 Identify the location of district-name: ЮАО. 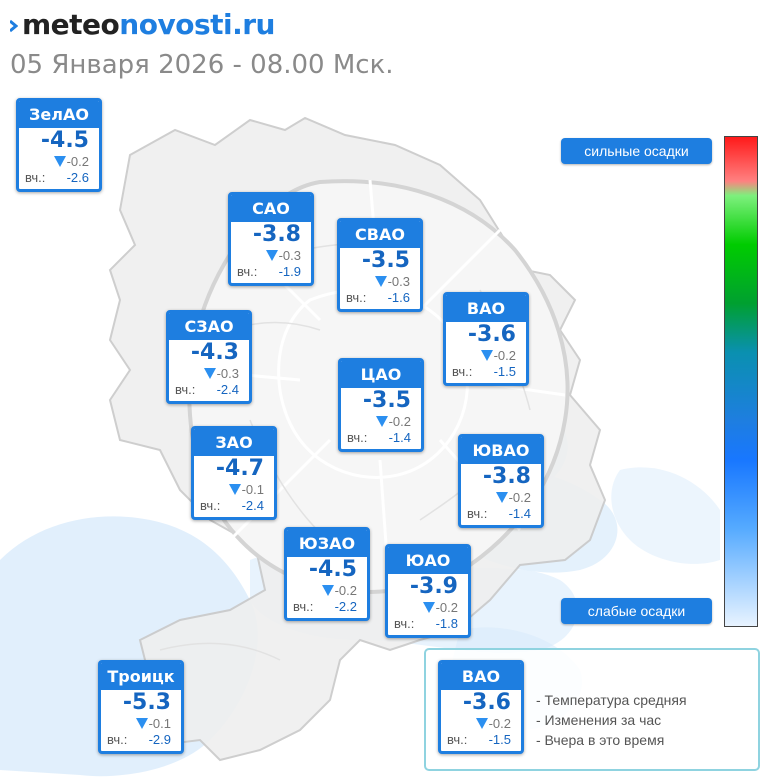
(428, 560).